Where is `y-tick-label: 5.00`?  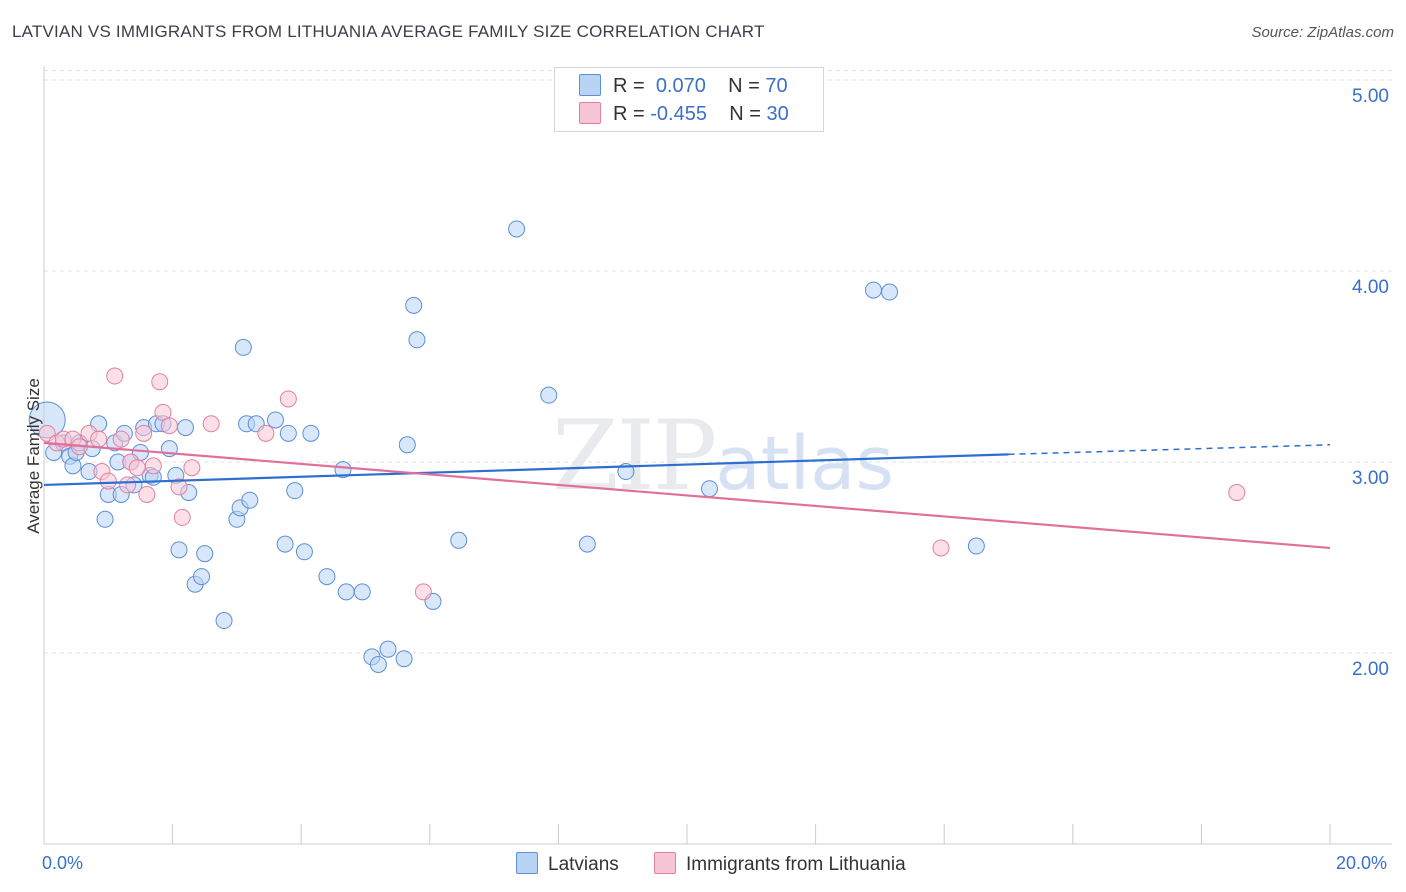 y-tick-label: 5.00 is located at coordinates (1370, 96).